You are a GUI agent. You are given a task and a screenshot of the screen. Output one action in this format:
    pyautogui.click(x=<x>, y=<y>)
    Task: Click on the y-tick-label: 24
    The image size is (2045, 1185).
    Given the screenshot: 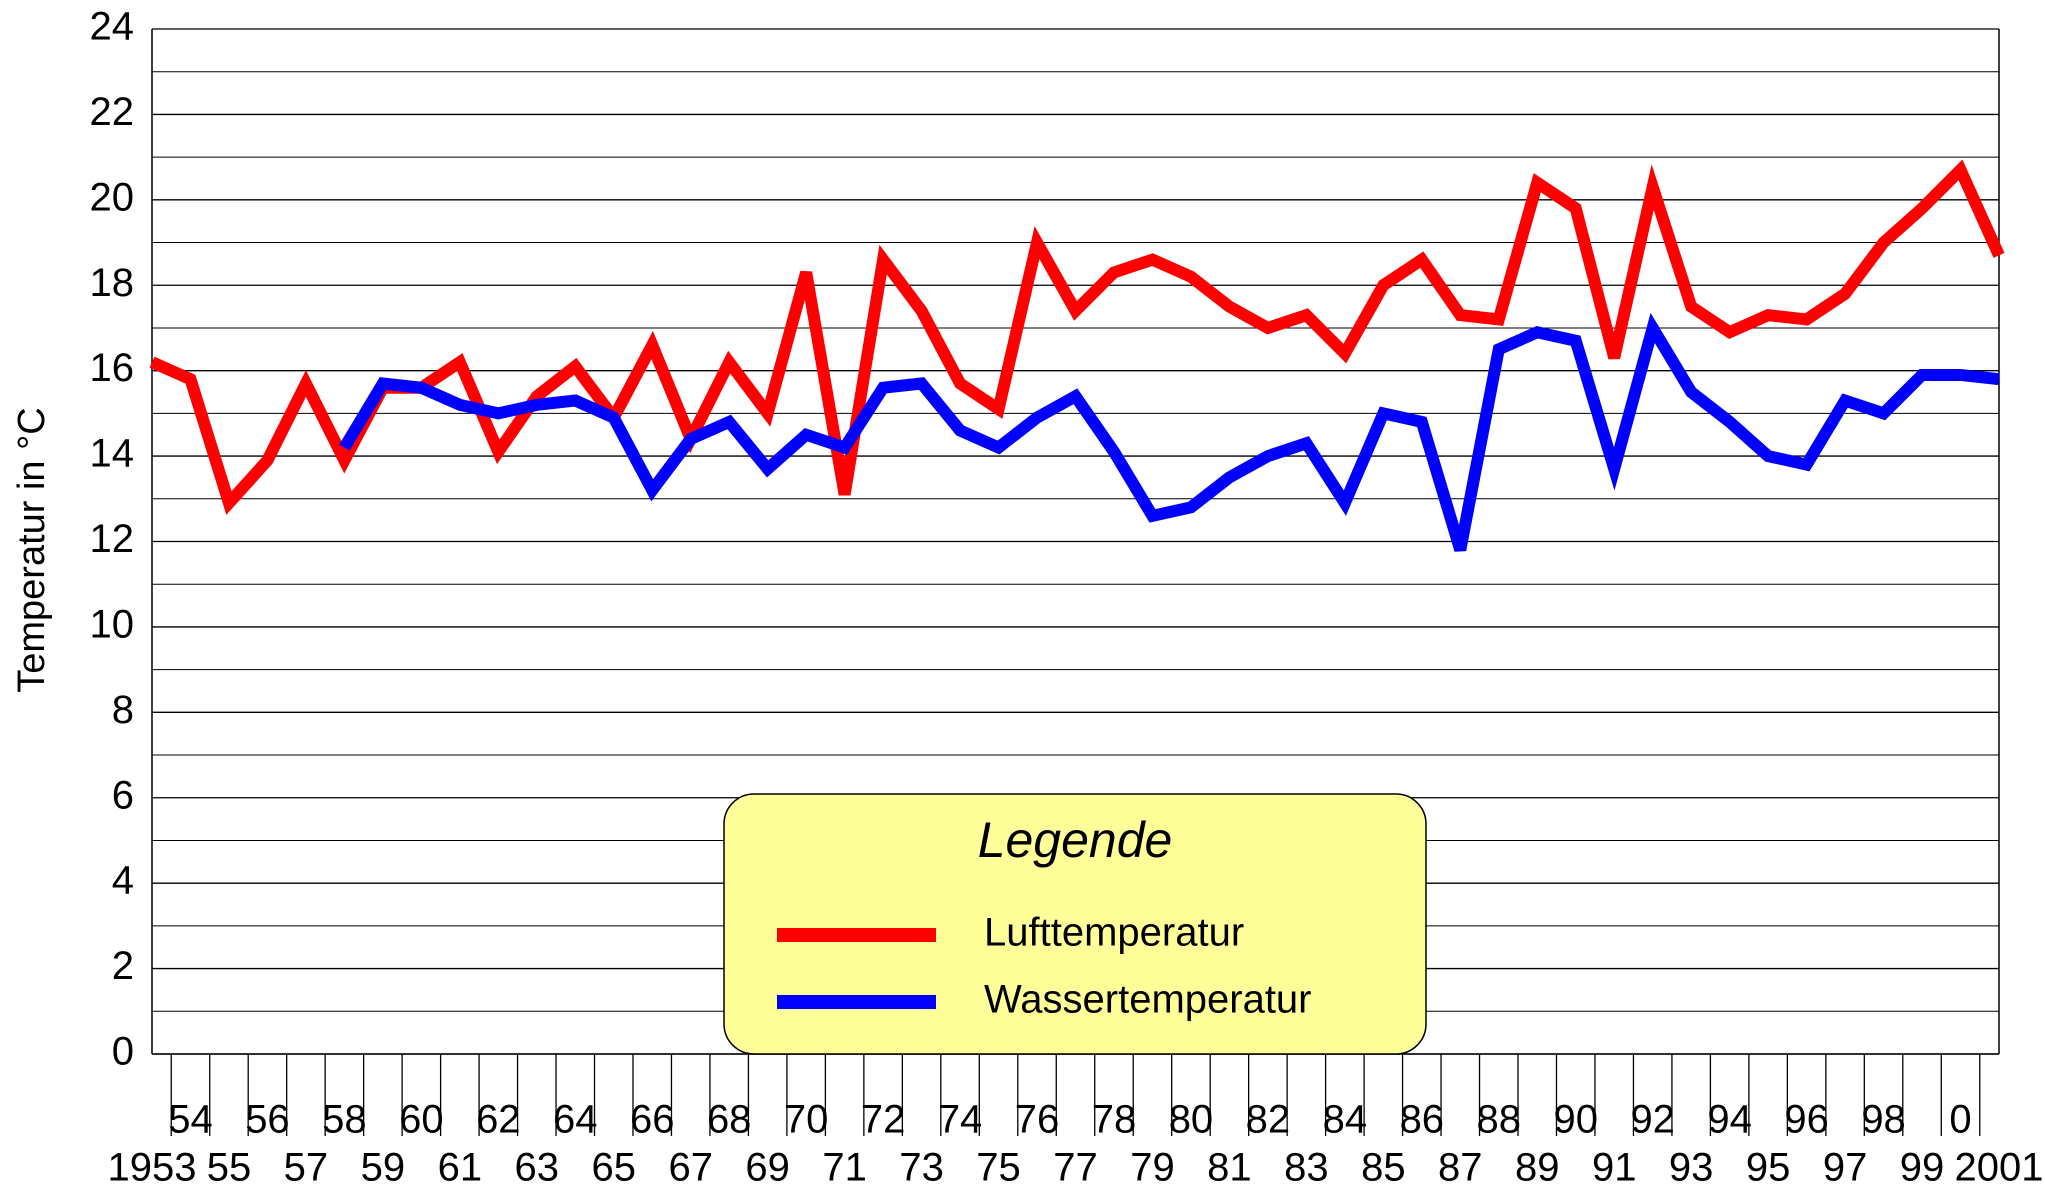 What is the action you would take?
    pyautogui.click(x=112, y=27)
    